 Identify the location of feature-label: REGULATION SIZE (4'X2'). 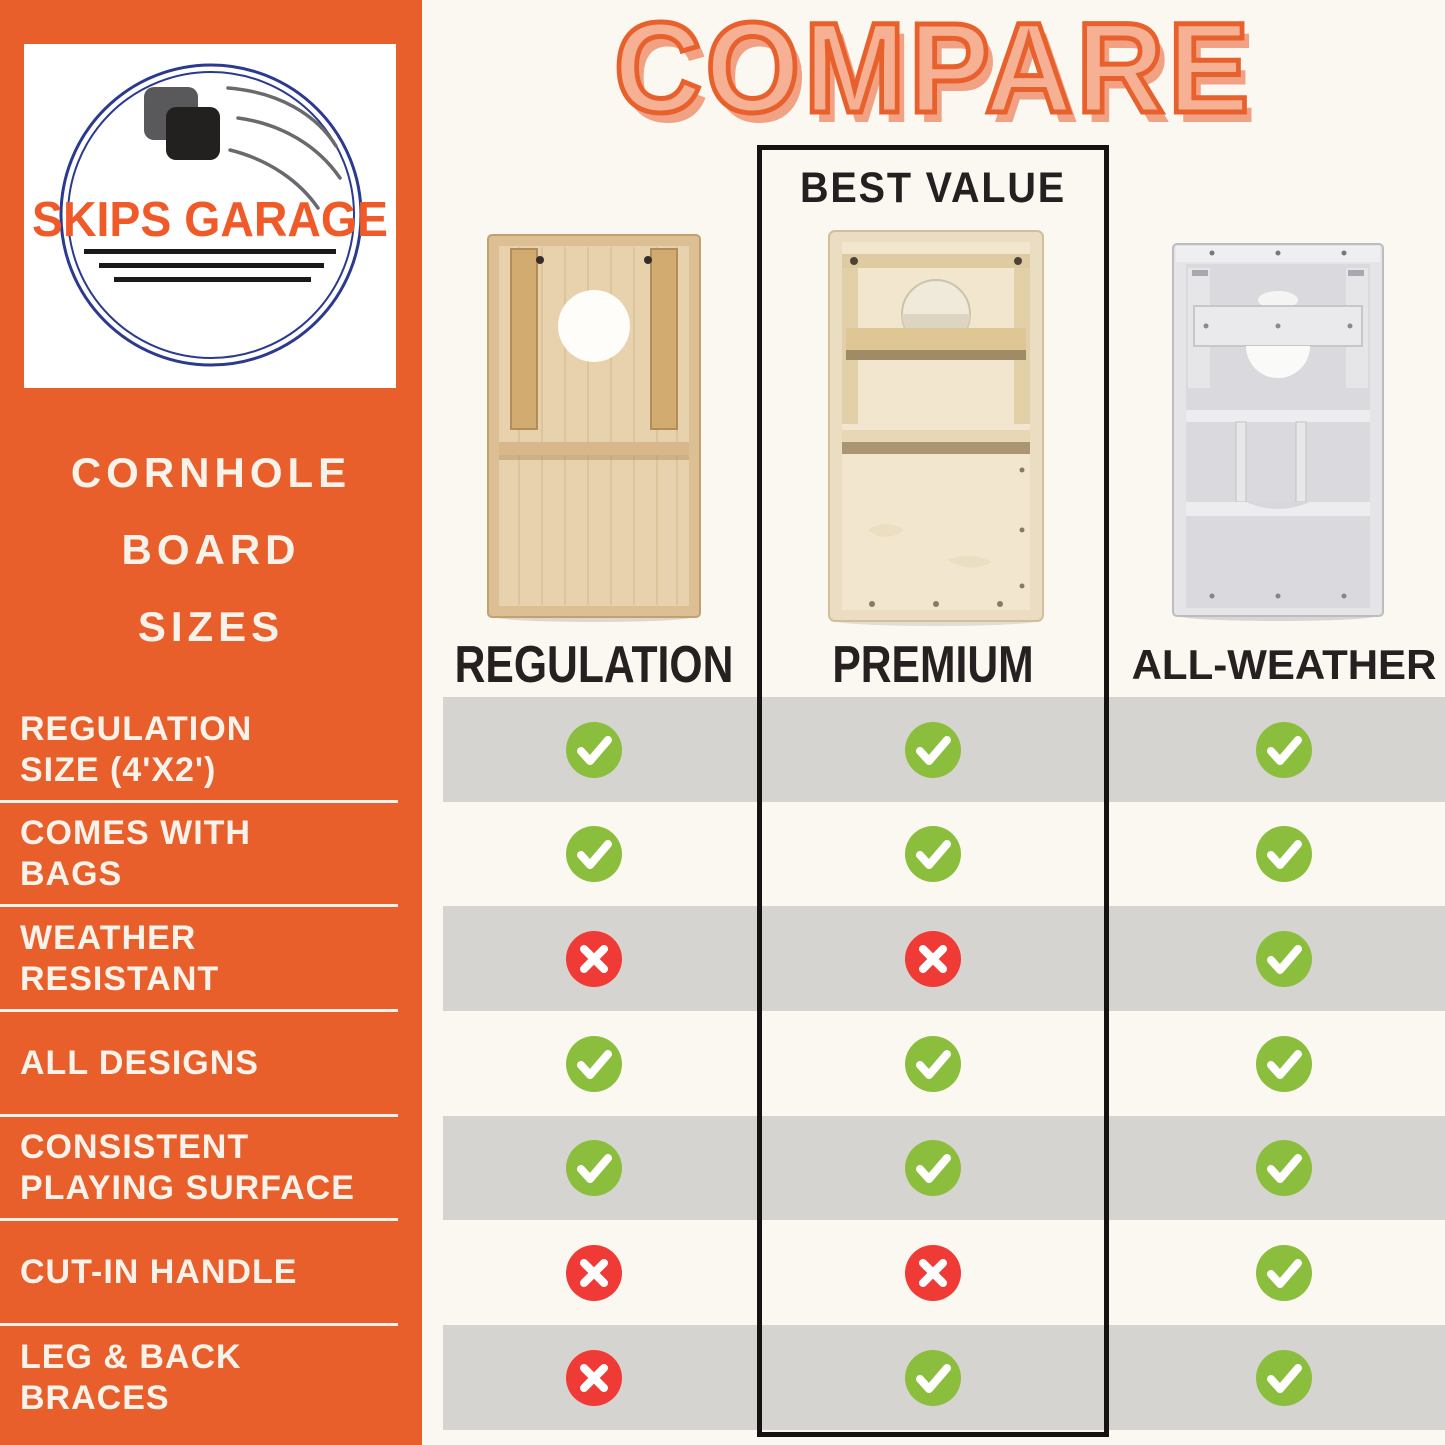
(211, 749).